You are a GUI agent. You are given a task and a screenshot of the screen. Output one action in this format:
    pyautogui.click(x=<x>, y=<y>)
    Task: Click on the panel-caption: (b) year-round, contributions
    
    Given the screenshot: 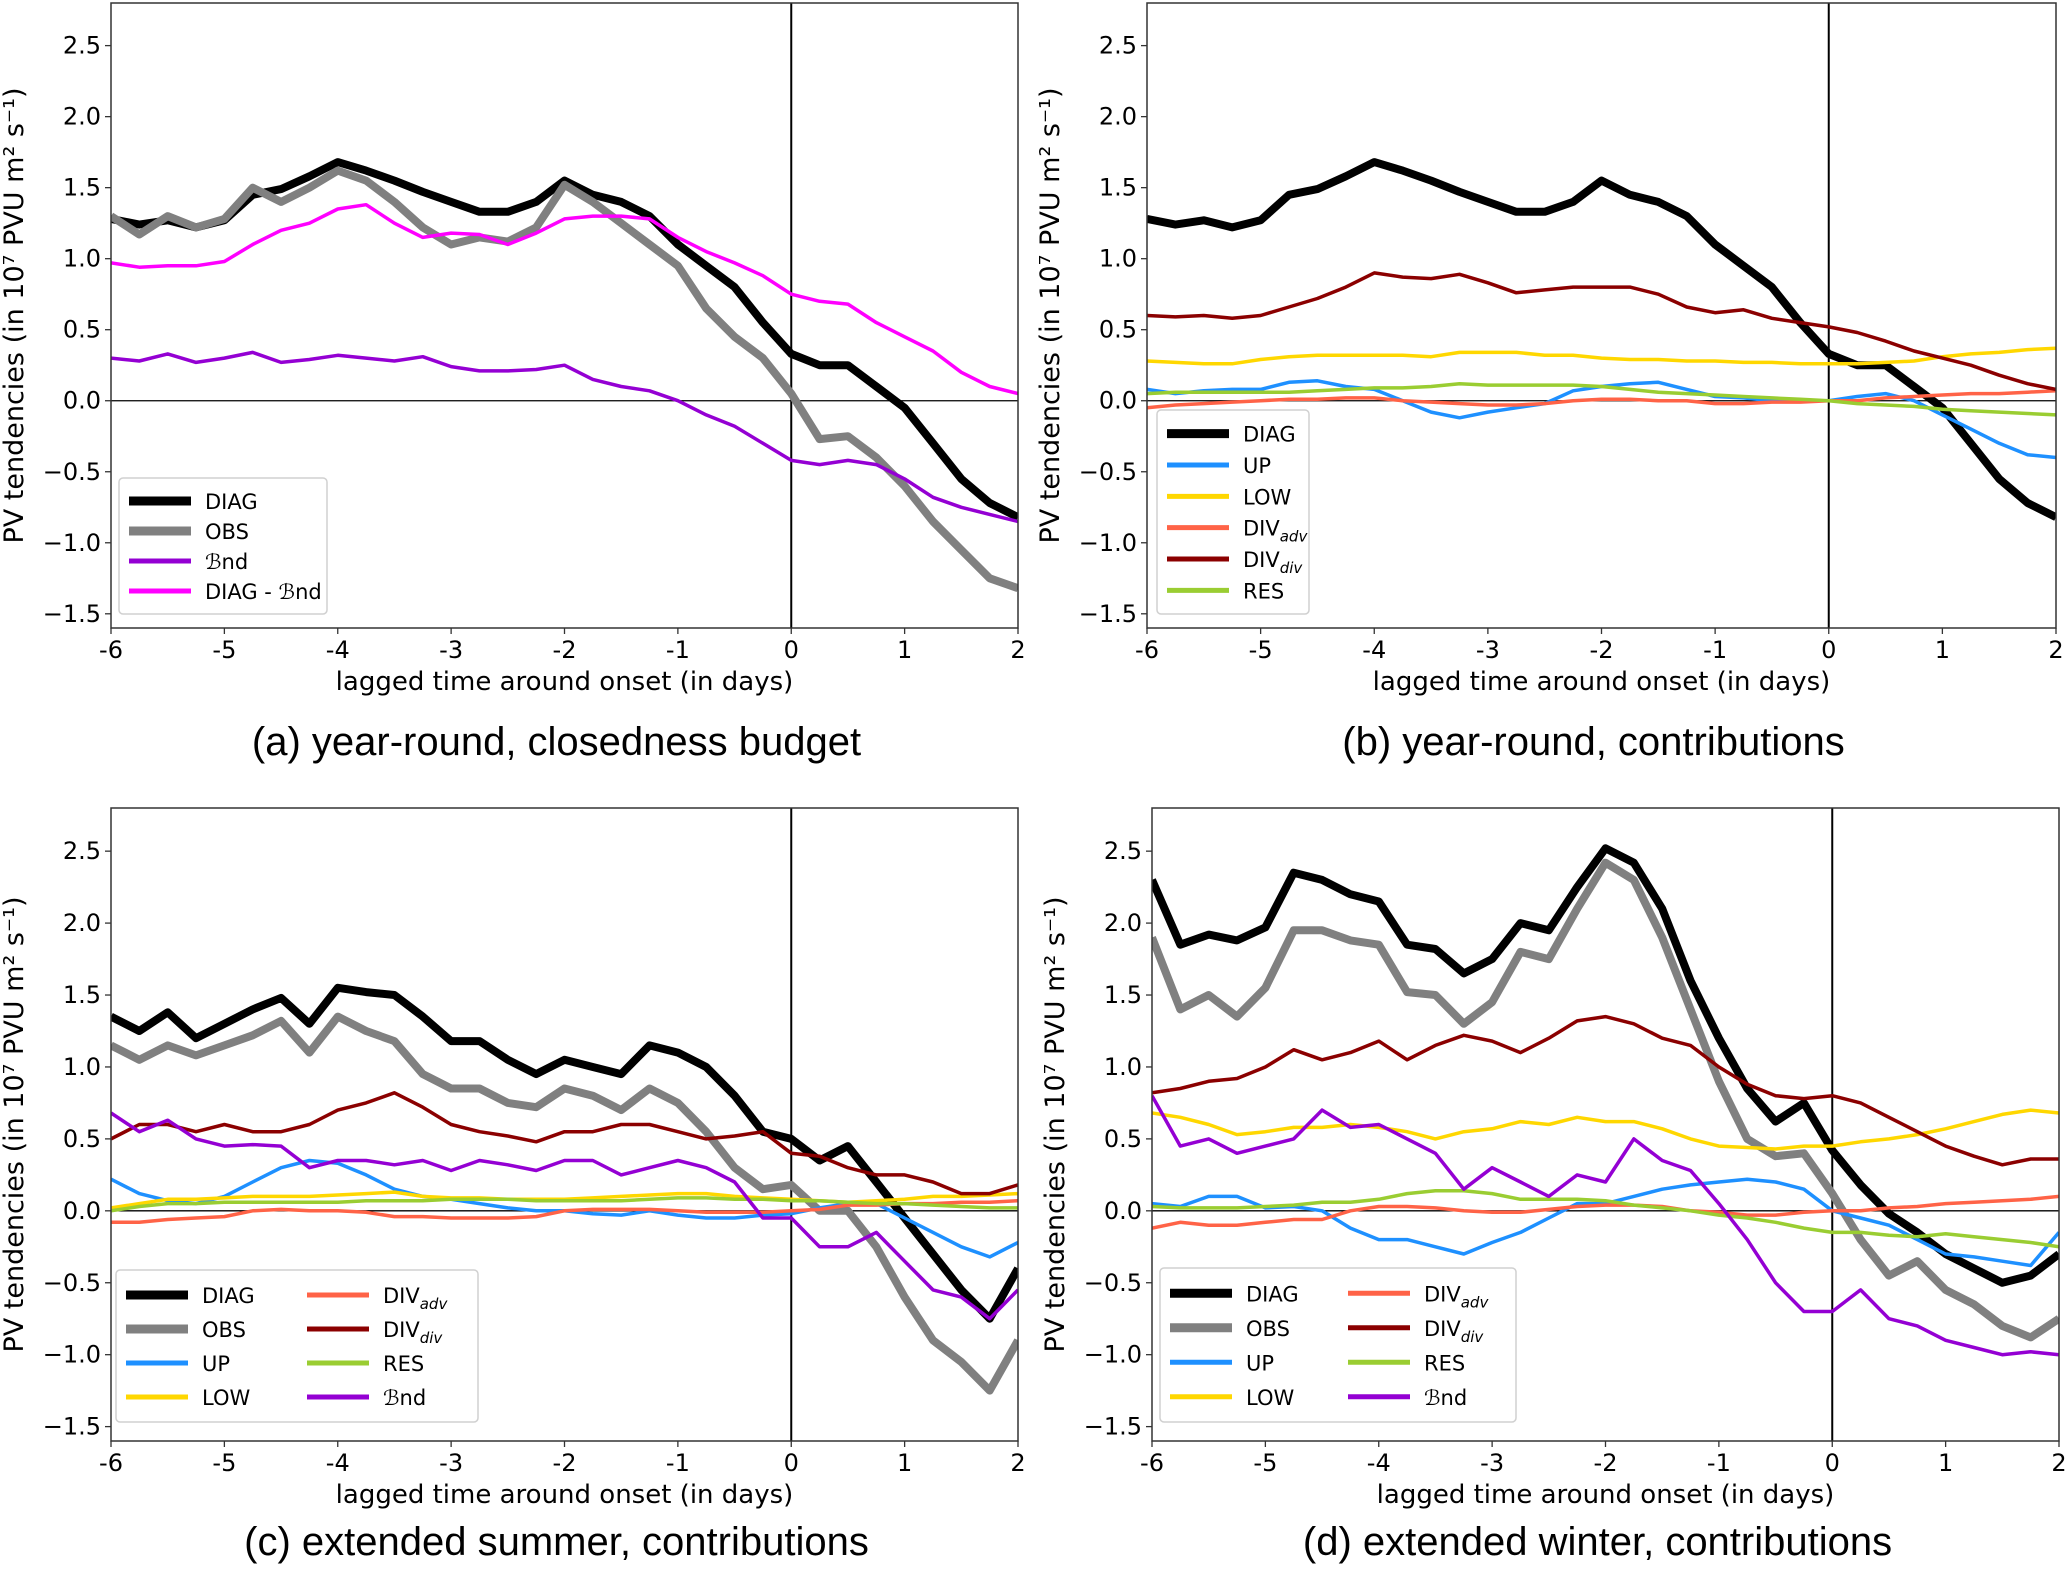 What is the action you would take?
    pyautogui.click(x=1593, y=742)
    